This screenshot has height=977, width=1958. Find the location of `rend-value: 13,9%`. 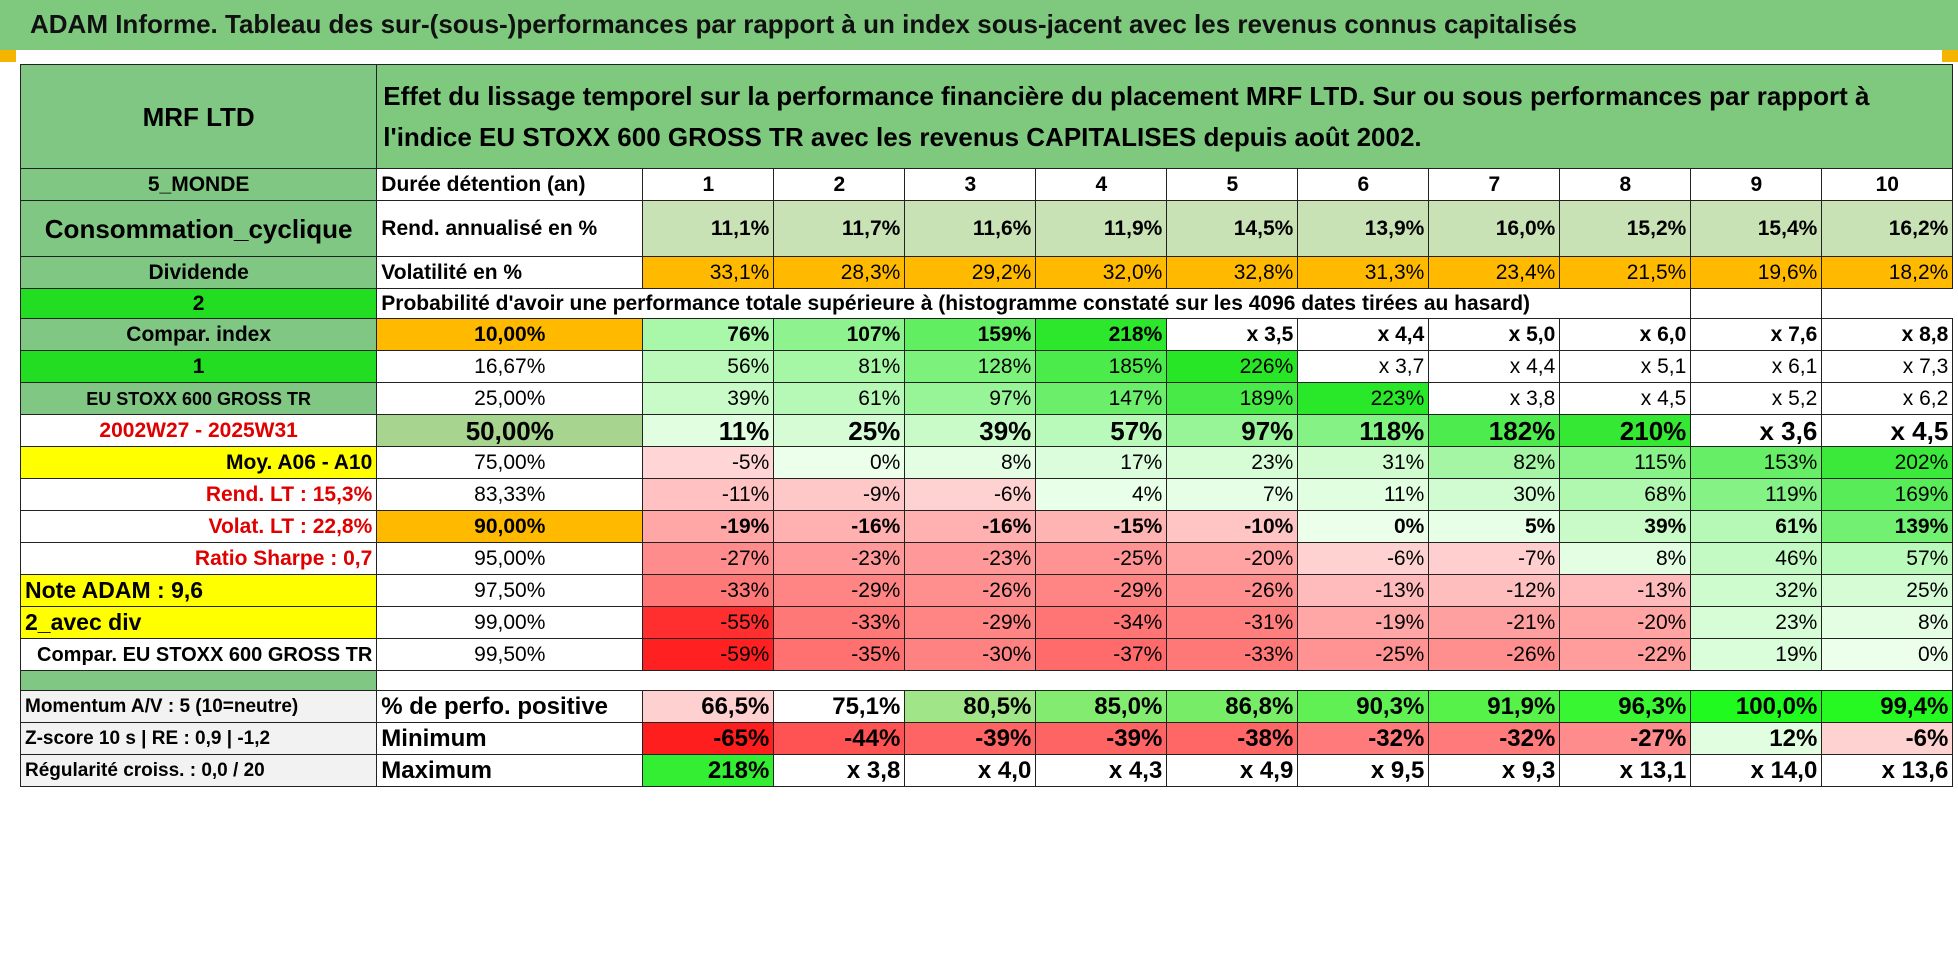

rend-value: 13,9% is located at coordinates (1363, 228).